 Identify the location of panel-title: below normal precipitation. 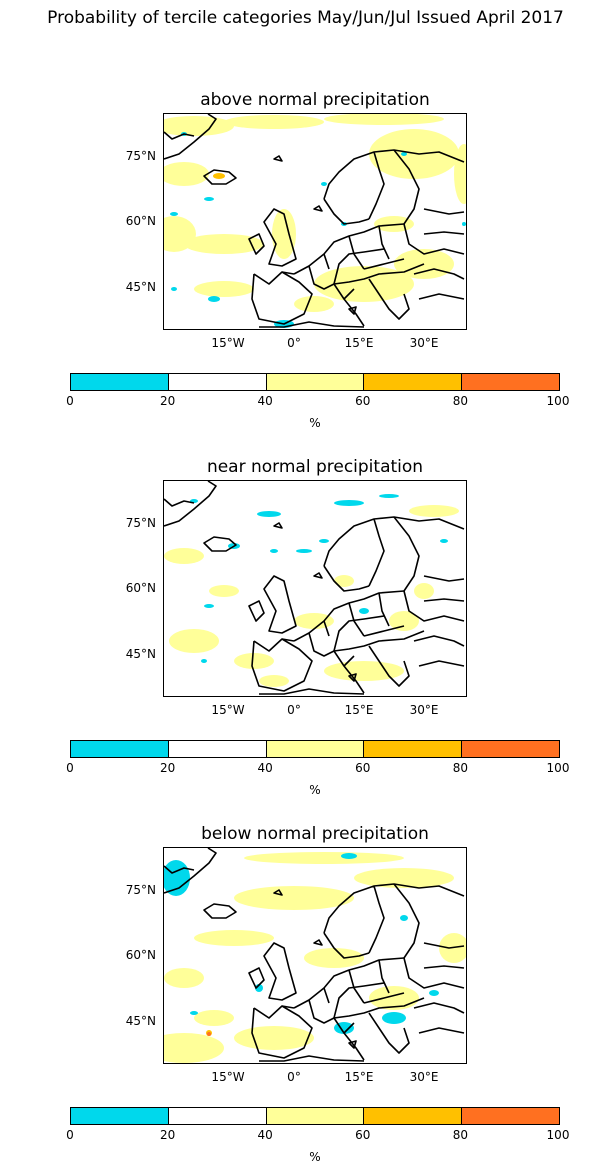
(315, 834).